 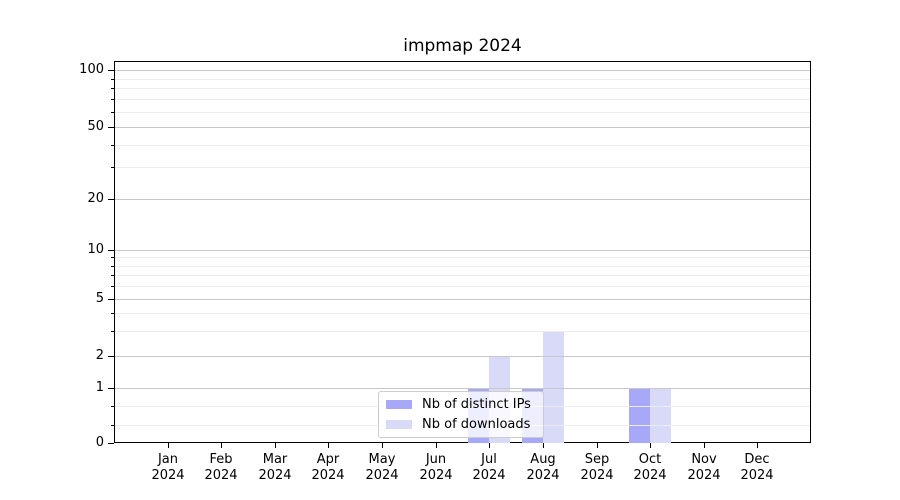 What do you see at coordinates (382, 467) in the screenshot?
I see `x-tick-label: May 2024` at bounding box center [382, 467].